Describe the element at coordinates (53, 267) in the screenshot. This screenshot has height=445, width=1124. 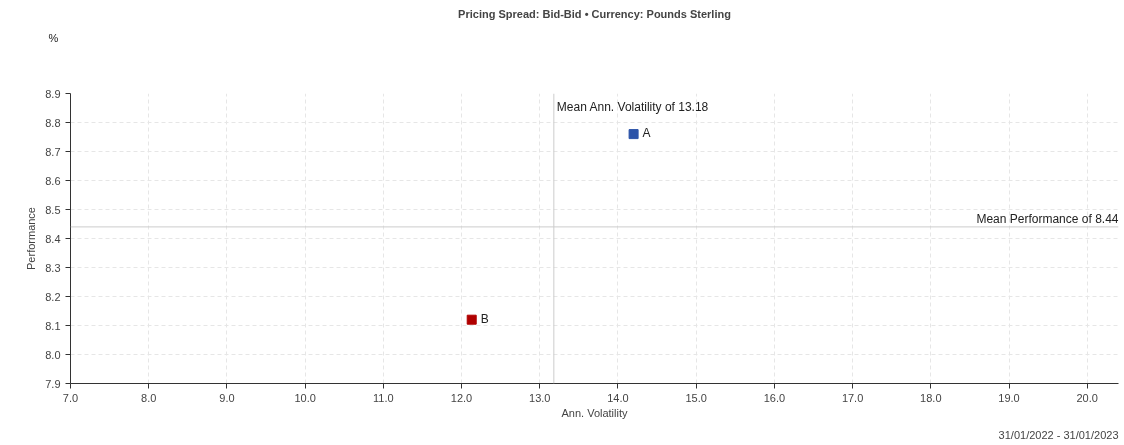
I see `y-tick-label: 8.3` at that location.